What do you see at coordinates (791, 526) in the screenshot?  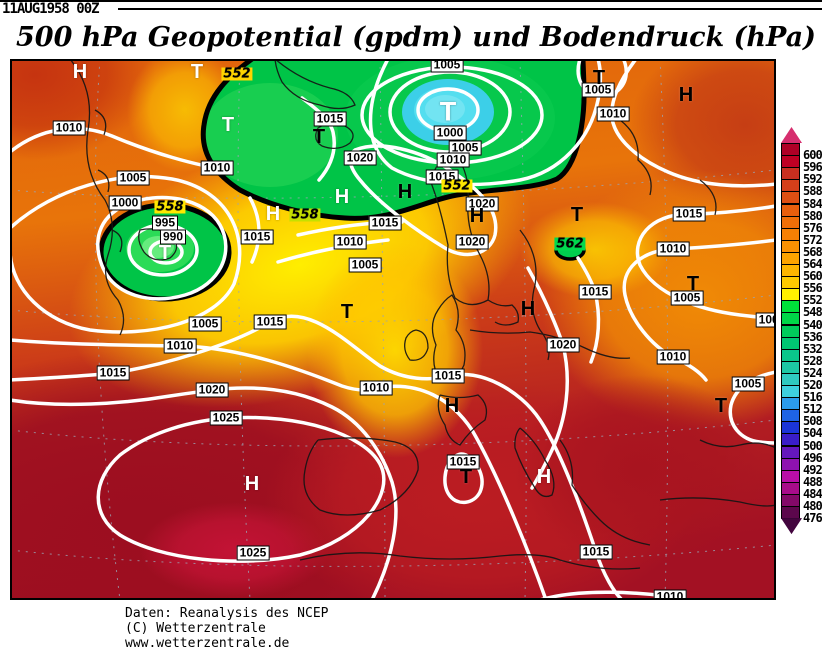 I see `colorbar-arrow-bottom` at bounding box center [791, 526].